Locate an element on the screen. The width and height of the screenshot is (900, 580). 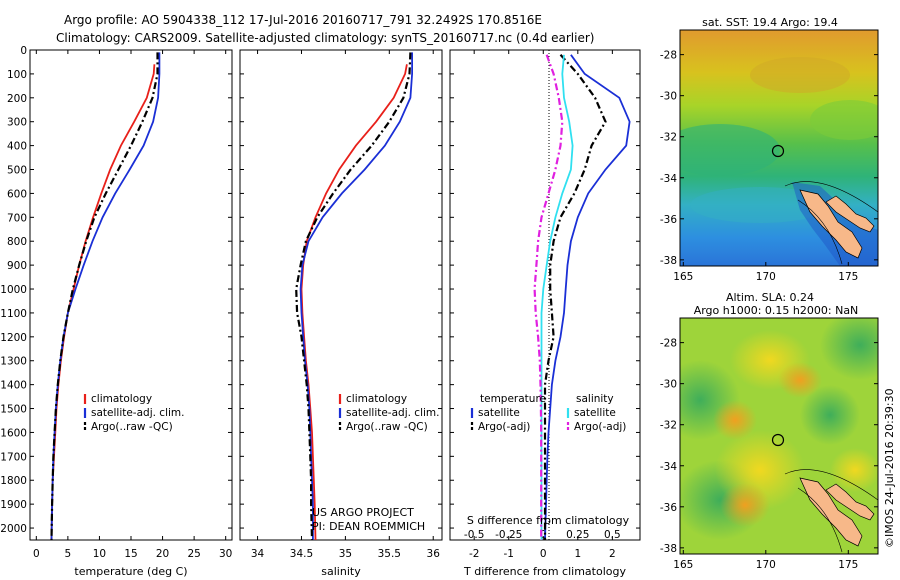
series-line-temperature-satellite is located at coordinates (587, 297).